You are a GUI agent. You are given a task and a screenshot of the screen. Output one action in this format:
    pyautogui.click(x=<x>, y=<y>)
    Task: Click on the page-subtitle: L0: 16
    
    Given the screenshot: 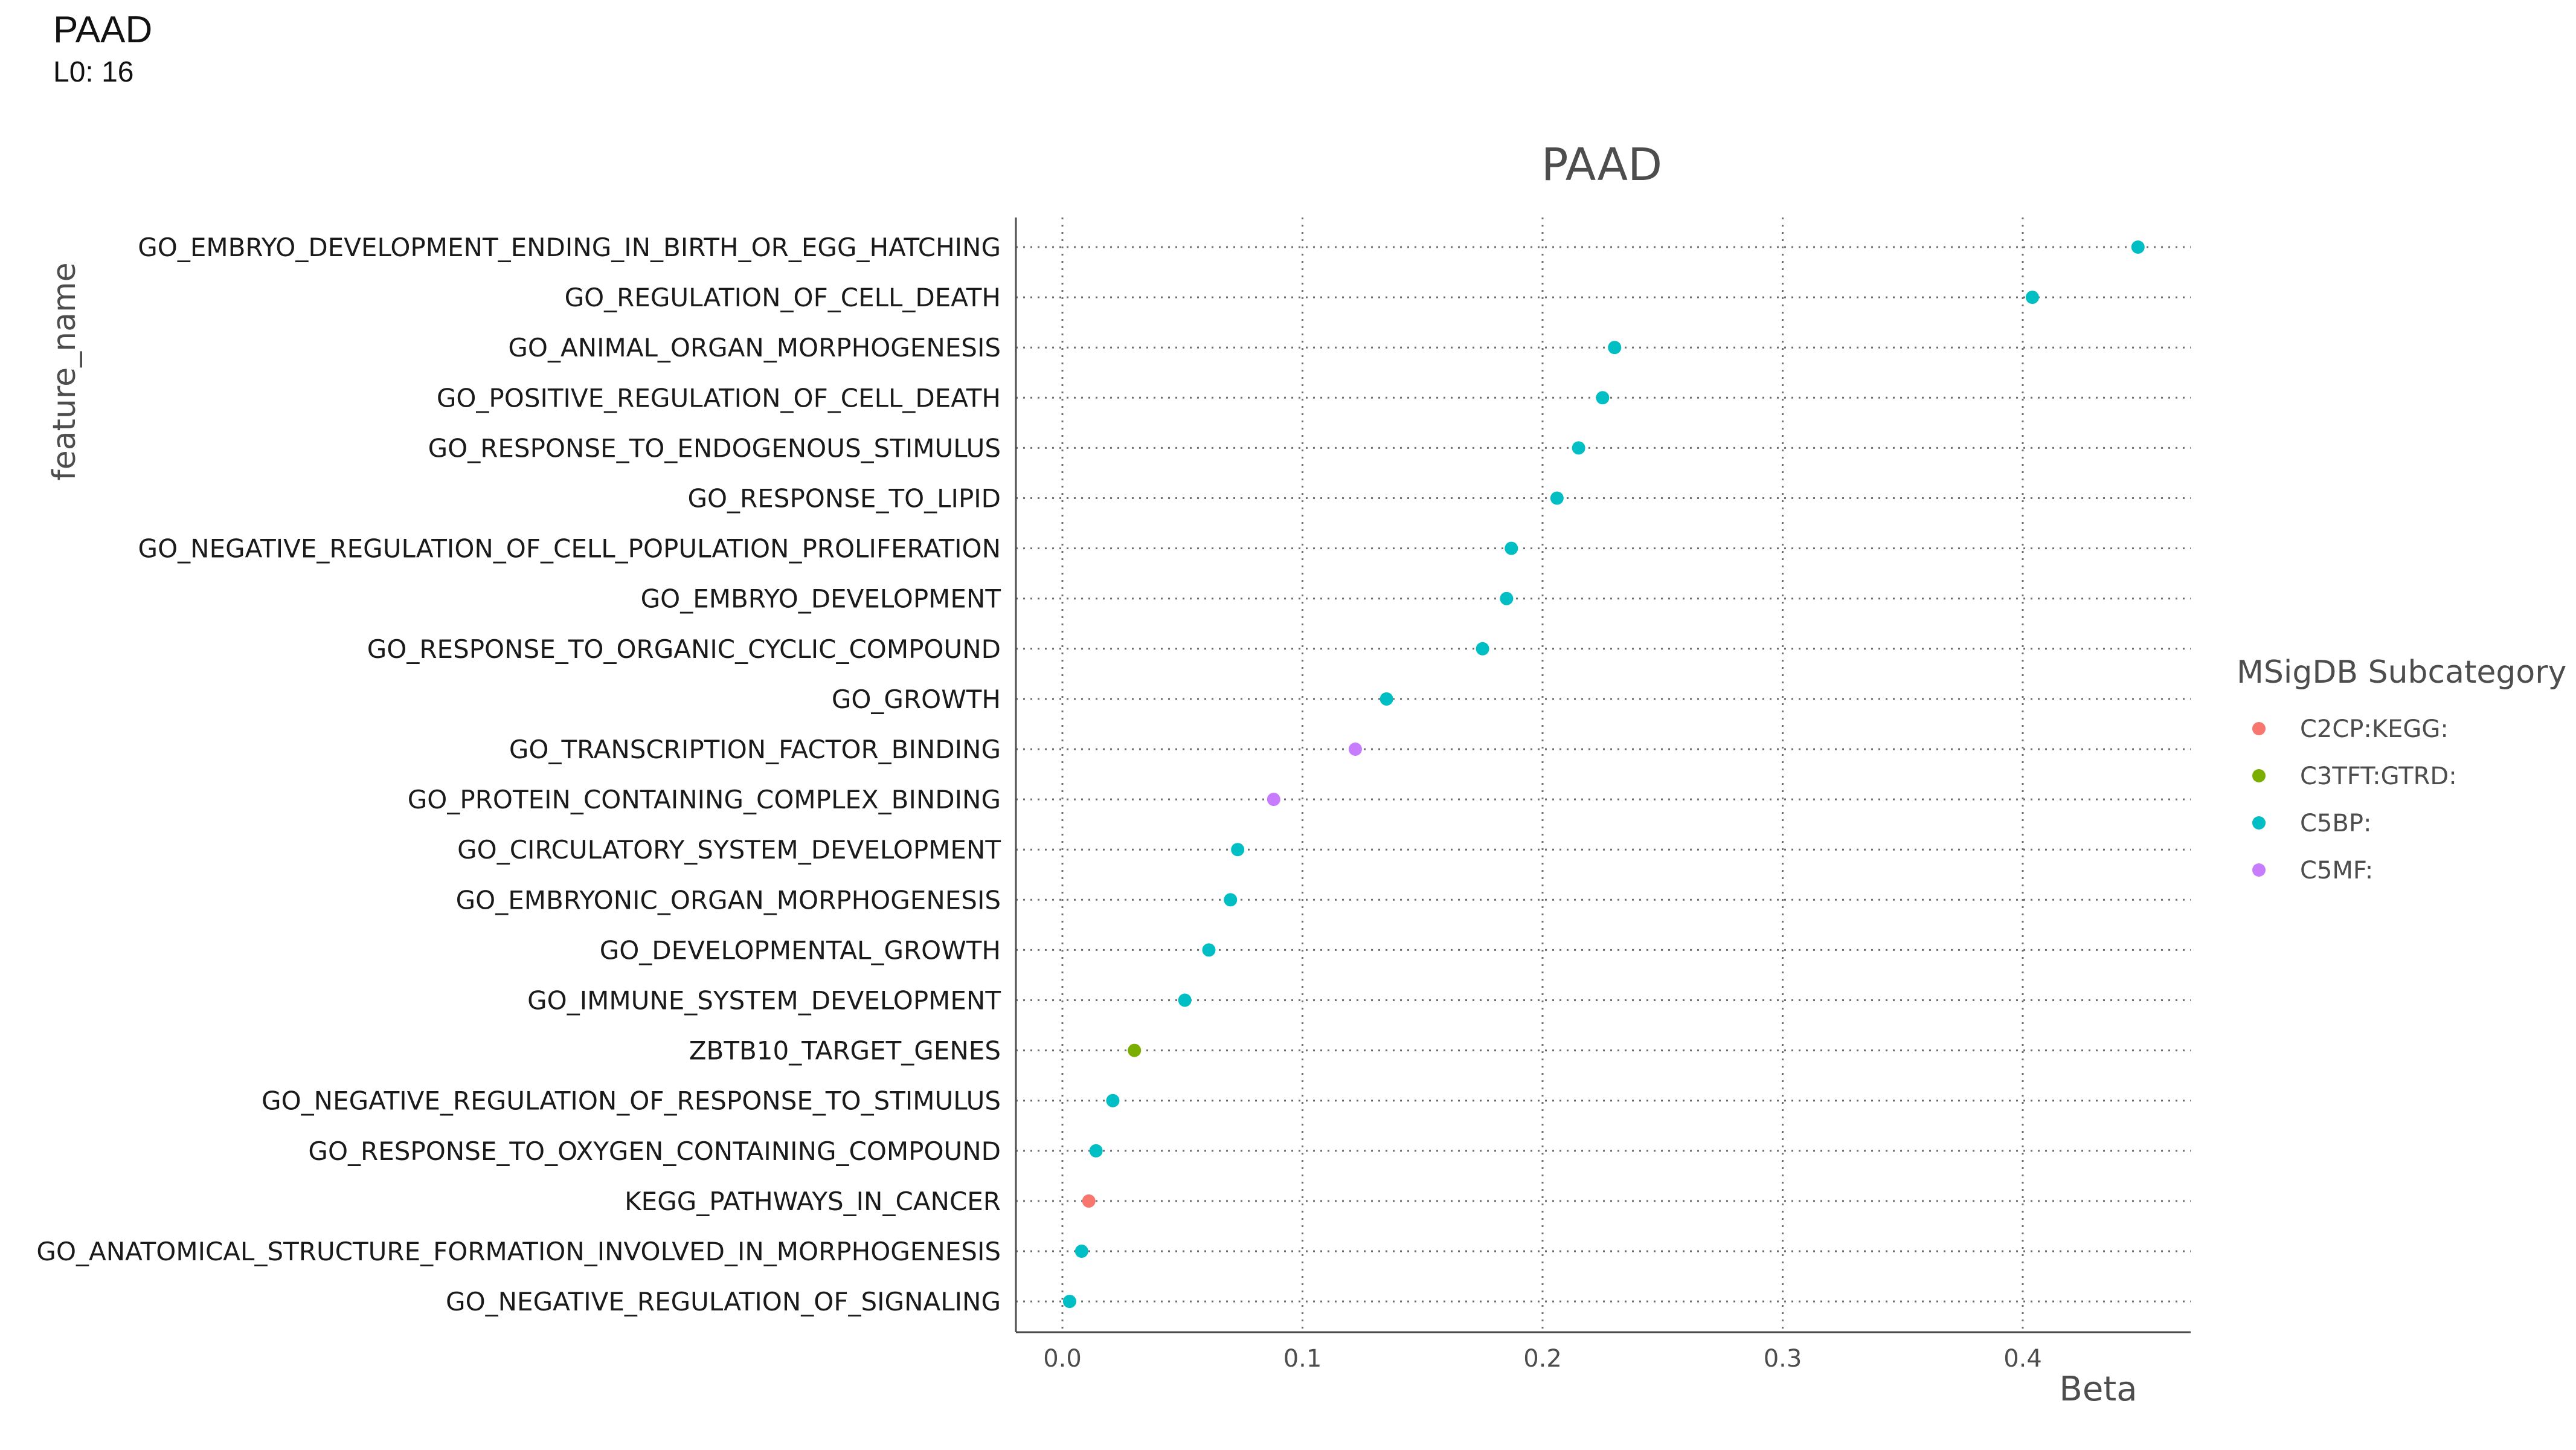 What is the action you would take?
    pyautogui.click(x=93, y=72)
    